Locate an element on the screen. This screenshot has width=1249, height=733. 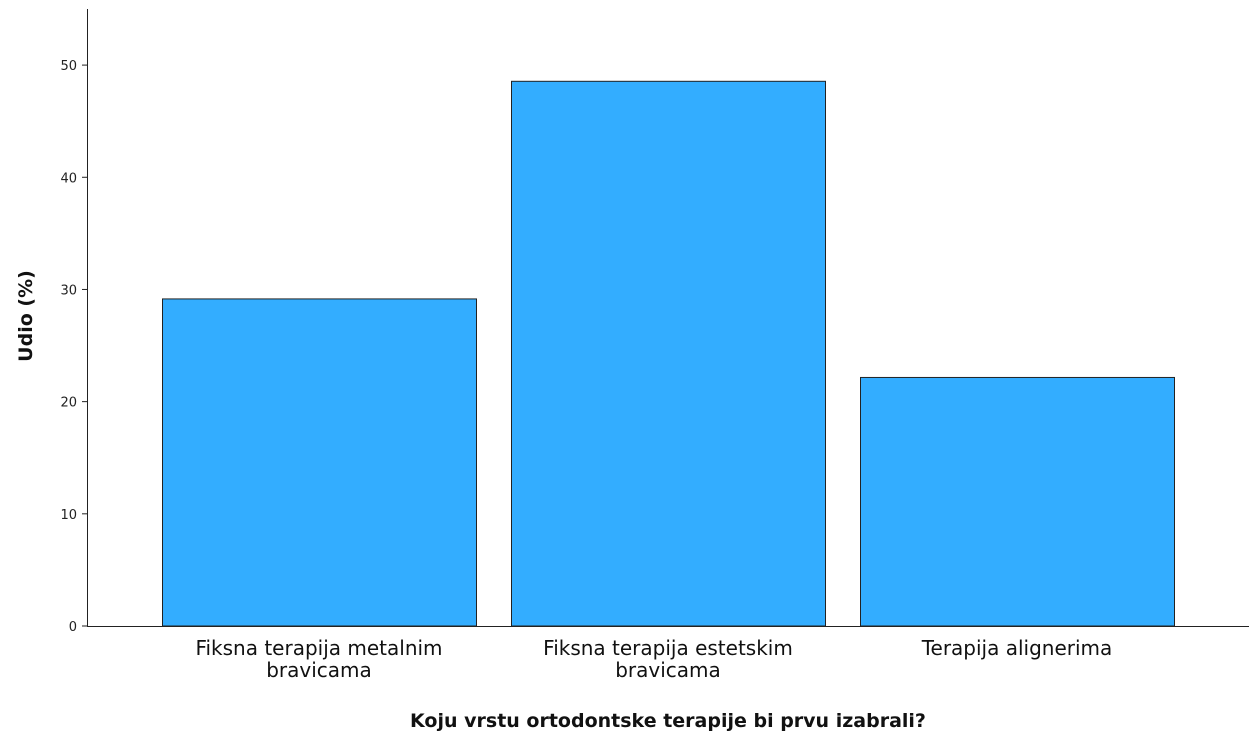
x-category-label-line: Fiksna terapija metalnim is located at coordinates (318, 648).